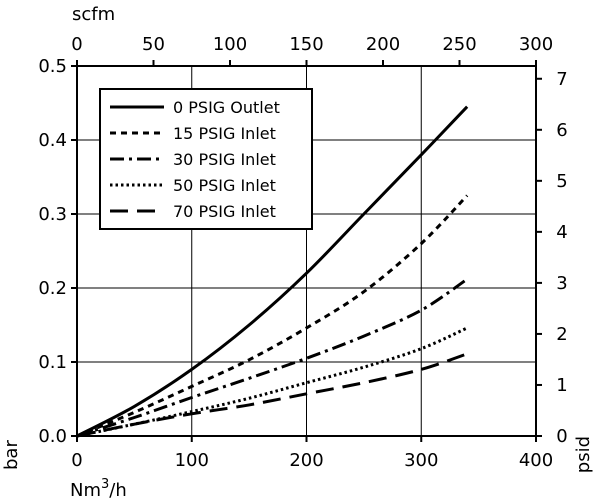 This screenshot has width=600, height=504. What do you see at coordinates (536, 460) in the screenshot?
I see `bottom-tick-label: 400` at bounding box center [536, 460].